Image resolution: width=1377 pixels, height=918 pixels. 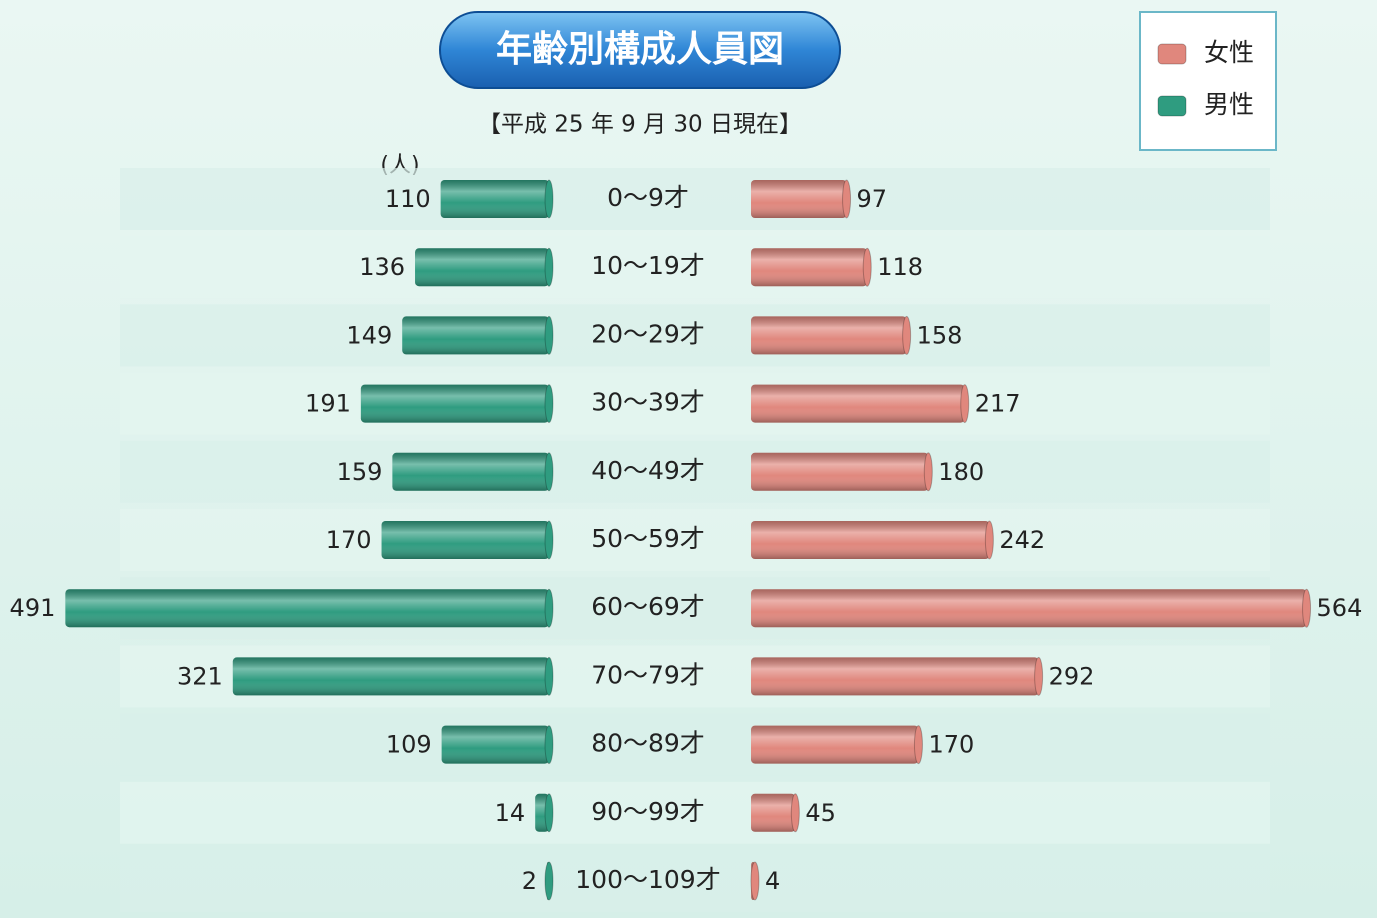 What do you see at coordinates (648, 197) in the screenshot?
I see `category-label: 0～9才` at bounding box center [648, 197].